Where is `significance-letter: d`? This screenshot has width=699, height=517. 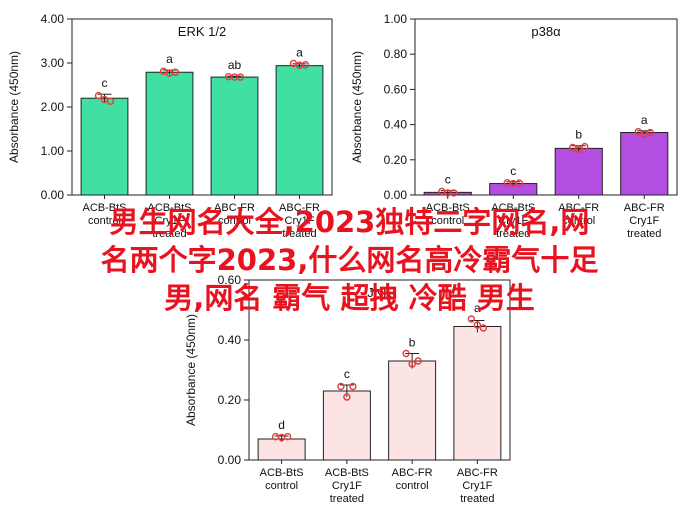 significance-letter: d is located at coordinates (281, 425).